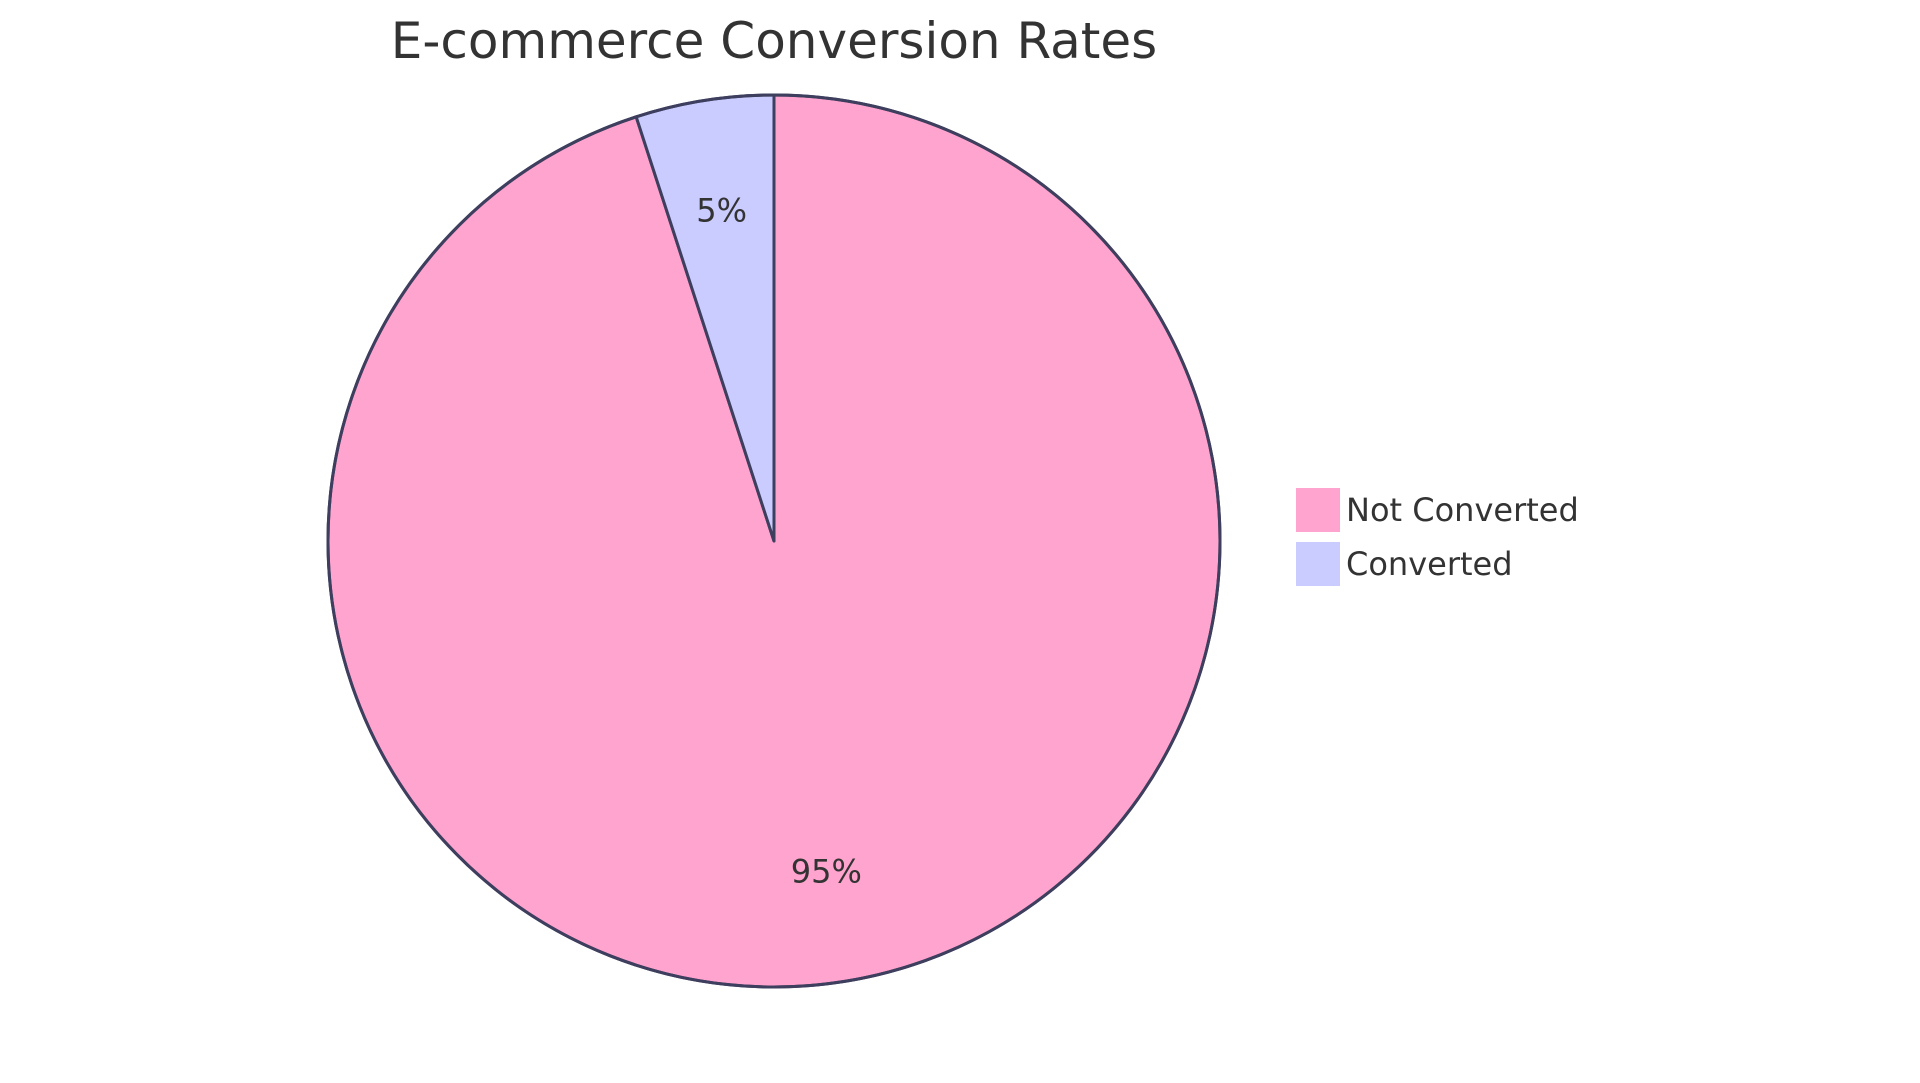 The width and height of the screenshot is (1920, 1083). I want to click on legend-swatch-not-converted, so click(1318, 510).